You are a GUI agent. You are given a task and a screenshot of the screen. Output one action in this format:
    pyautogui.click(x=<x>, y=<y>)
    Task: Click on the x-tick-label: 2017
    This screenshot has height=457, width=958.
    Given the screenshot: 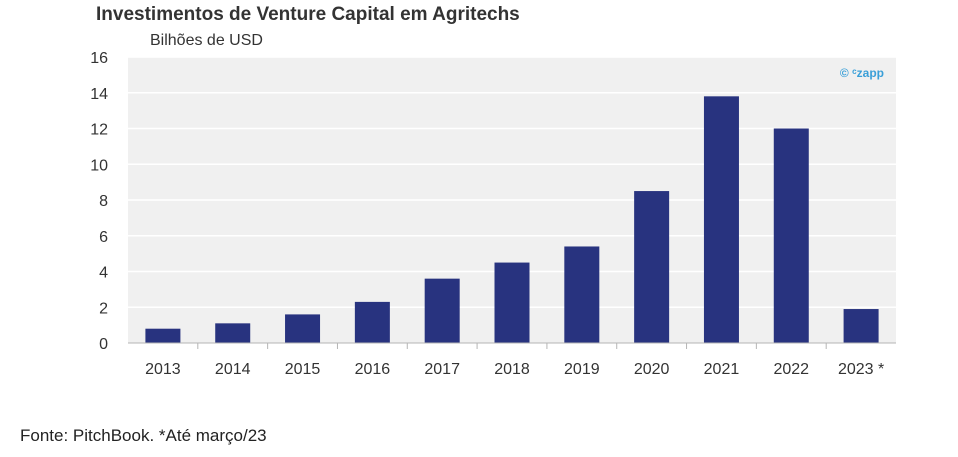 What is the action you would take?
    pyautogui.click(x=442, y=369)
    